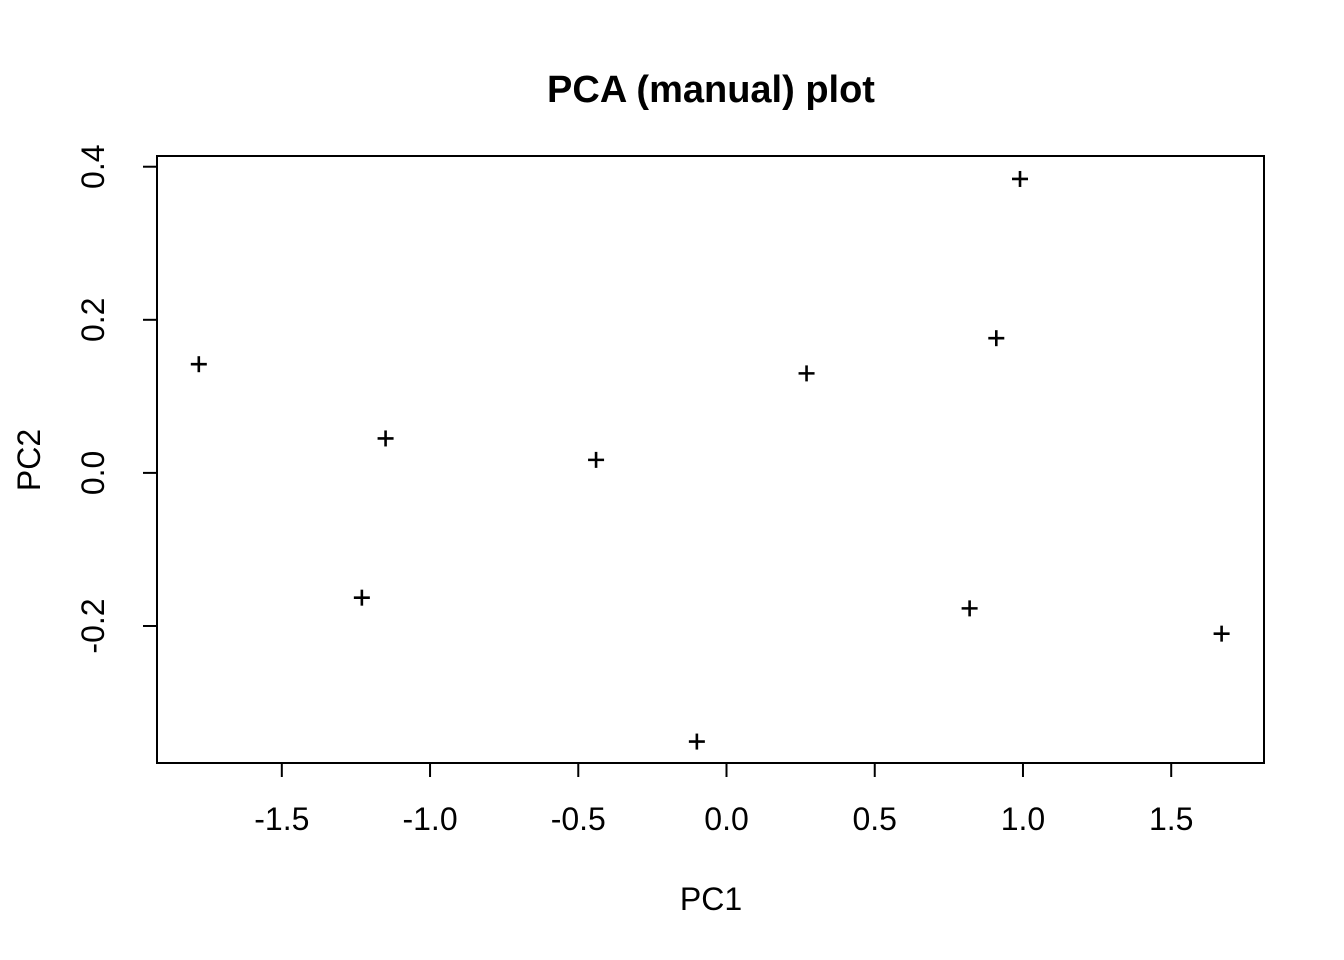  What do you see at coordinates (281, 819) in the screenshot?
I see `x-tick-label: -1.5` at bounding box center [281, 819].